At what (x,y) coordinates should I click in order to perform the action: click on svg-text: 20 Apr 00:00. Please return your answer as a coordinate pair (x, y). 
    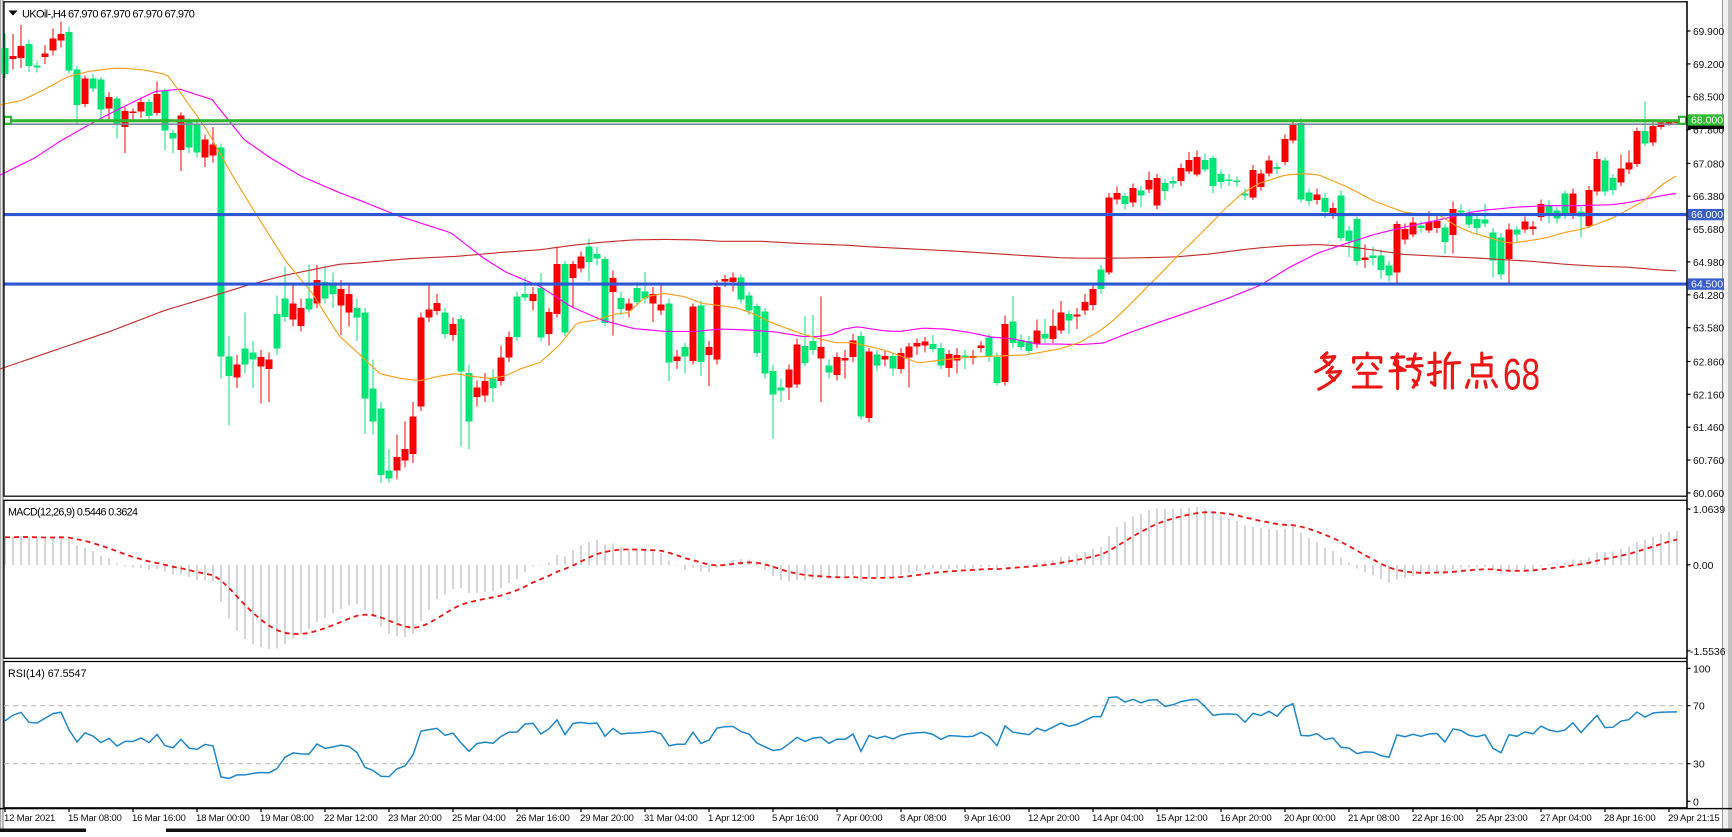
    Looking at the image, I should click on (1309, 818).